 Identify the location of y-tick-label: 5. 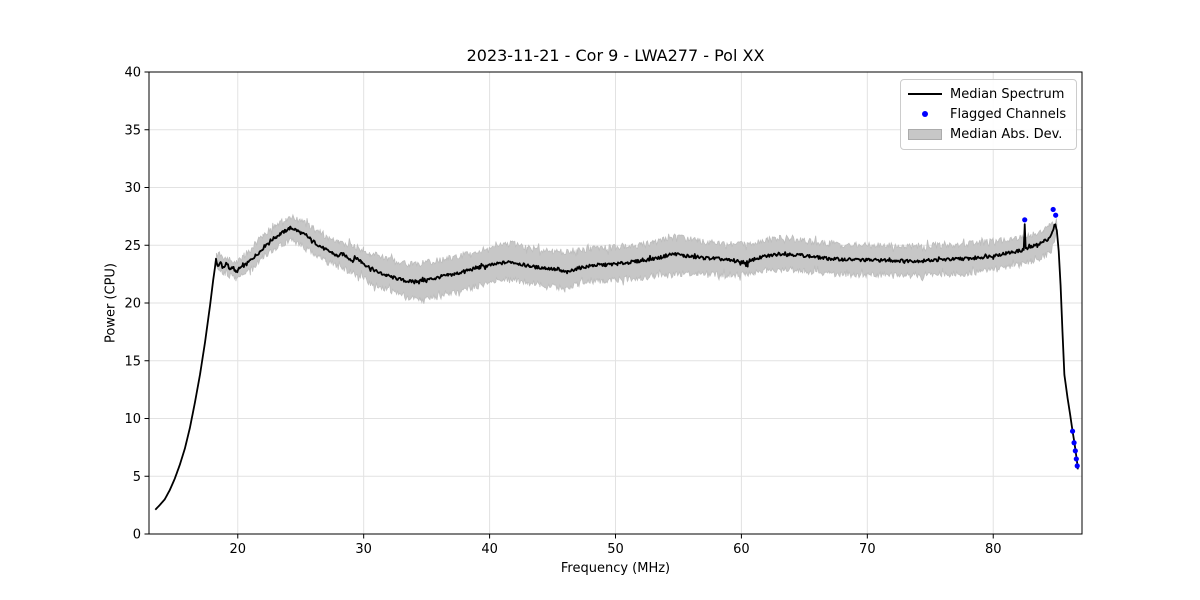
(137, 477).